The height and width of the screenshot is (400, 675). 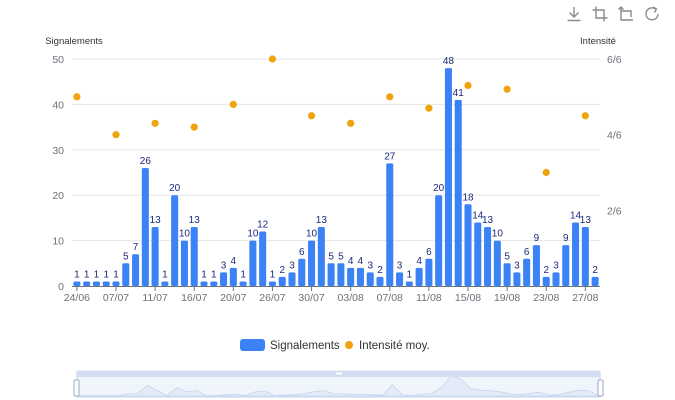 What do you see at coordinates (498, 234) in the screenshot?
I see `bar-value-label: 10` at bounding box center [498, 234].